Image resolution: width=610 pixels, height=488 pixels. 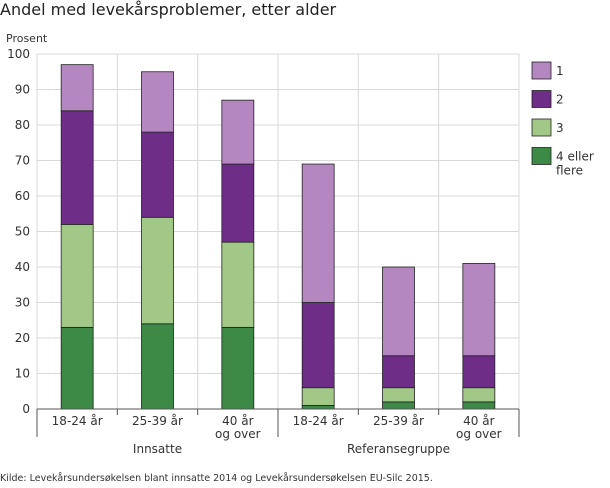 I want to click on y-tick-label: 90, so click(x=22, y=90).